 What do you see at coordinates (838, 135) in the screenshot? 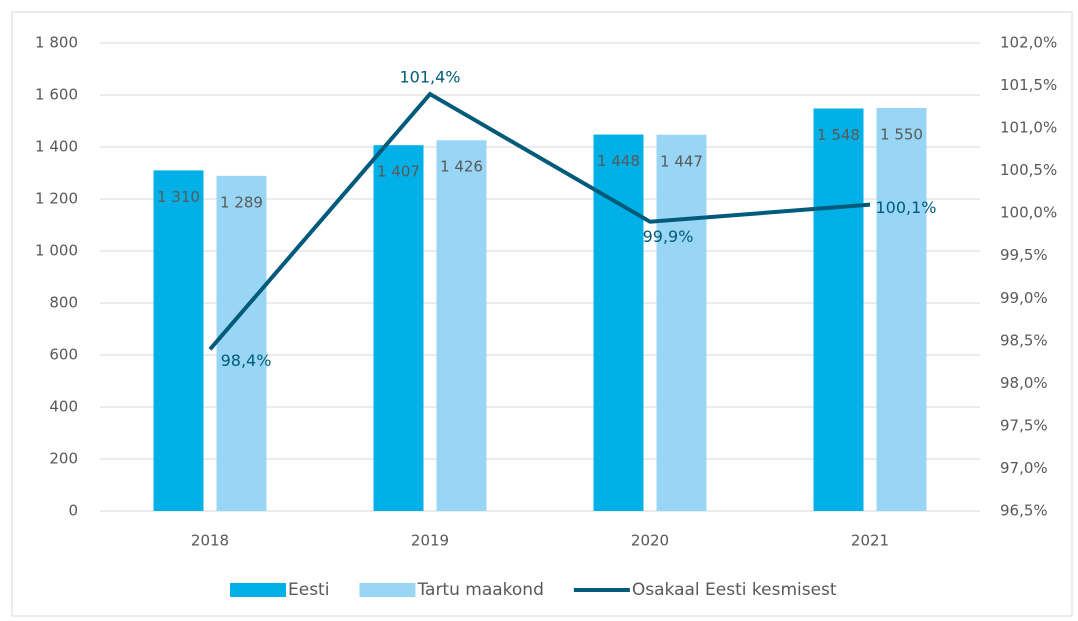
I see `bar-value-label: 1 548` at bounding box center [838, 135].